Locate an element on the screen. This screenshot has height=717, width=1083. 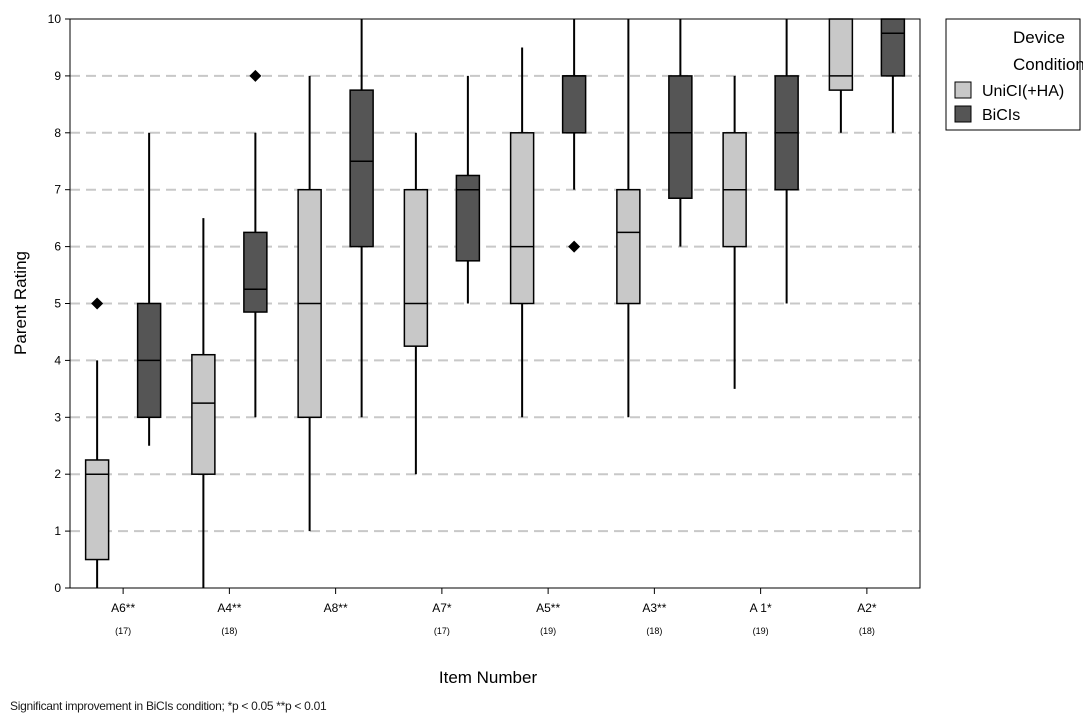
y-tick-label: 7 is located at coordinates (57, 190).